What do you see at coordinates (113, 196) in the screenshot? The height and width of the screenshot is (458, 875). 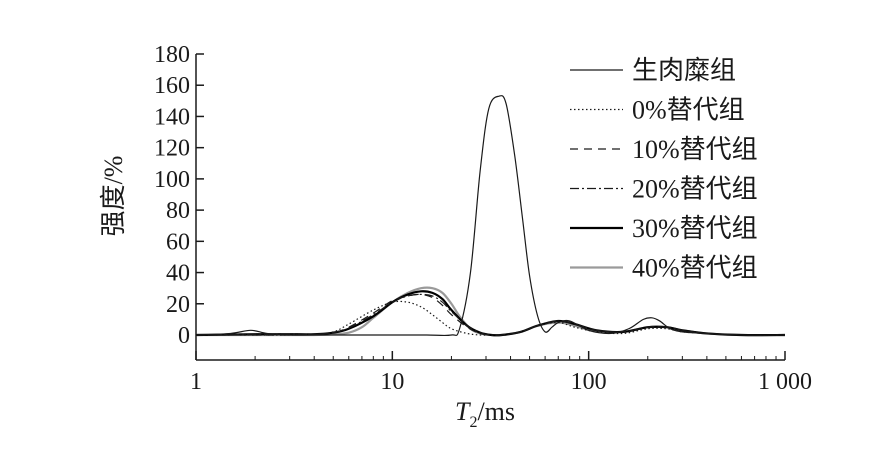 I see `y-axis-title: 强度/%` at bounding box center [113, 196].